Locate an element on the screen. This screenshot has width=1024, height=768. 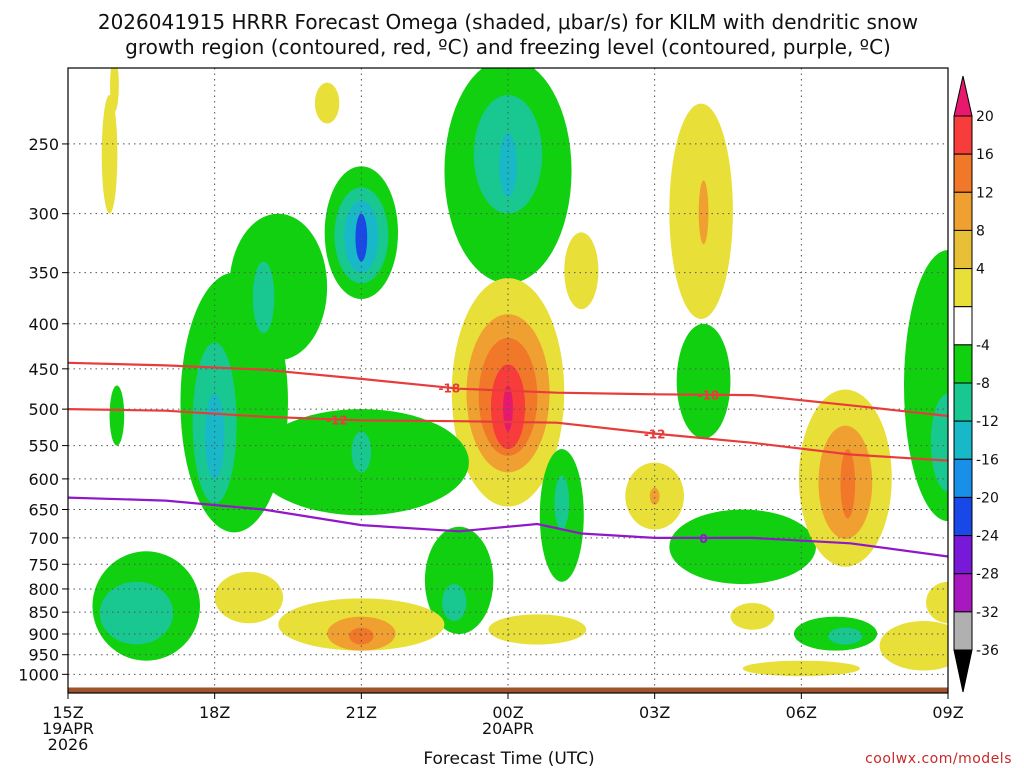
xtick-label-3-0: 00Z is located at coordinates (507, 712).